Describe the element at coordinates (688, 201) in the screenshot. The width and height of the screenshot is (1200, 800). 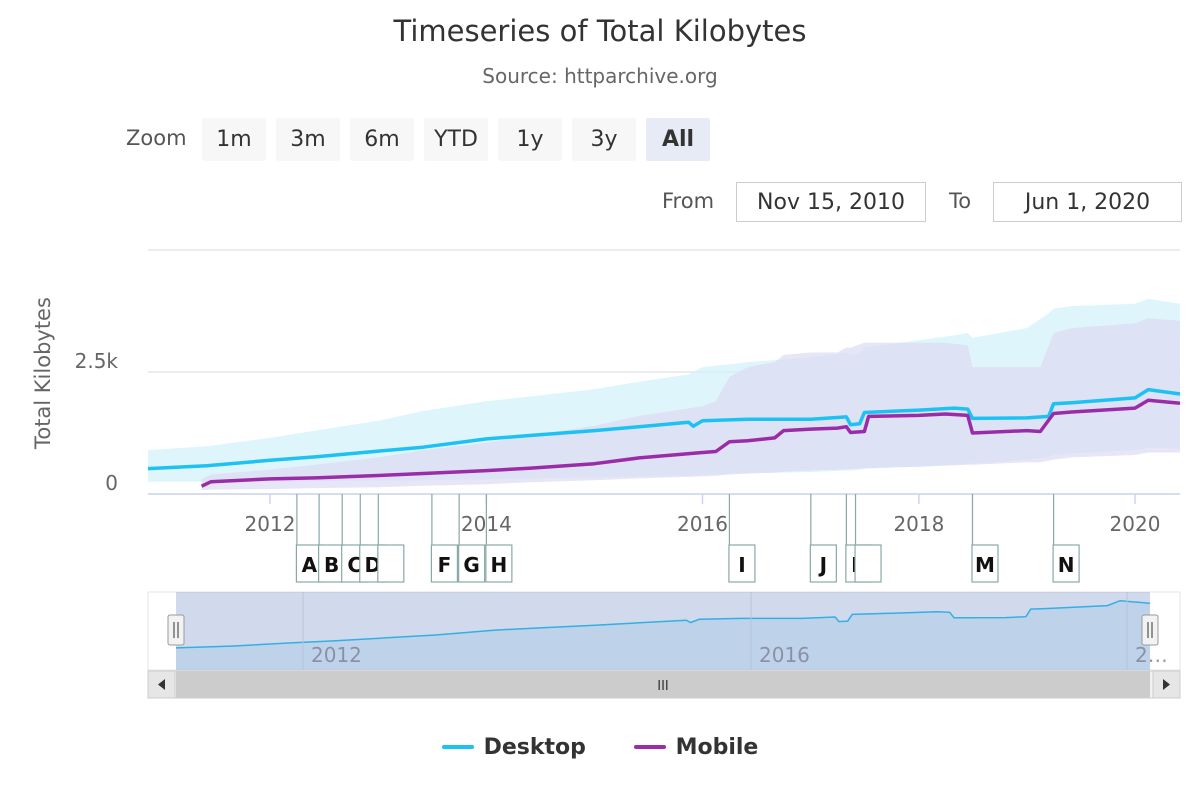
I see `range-from-label: From` at that location.